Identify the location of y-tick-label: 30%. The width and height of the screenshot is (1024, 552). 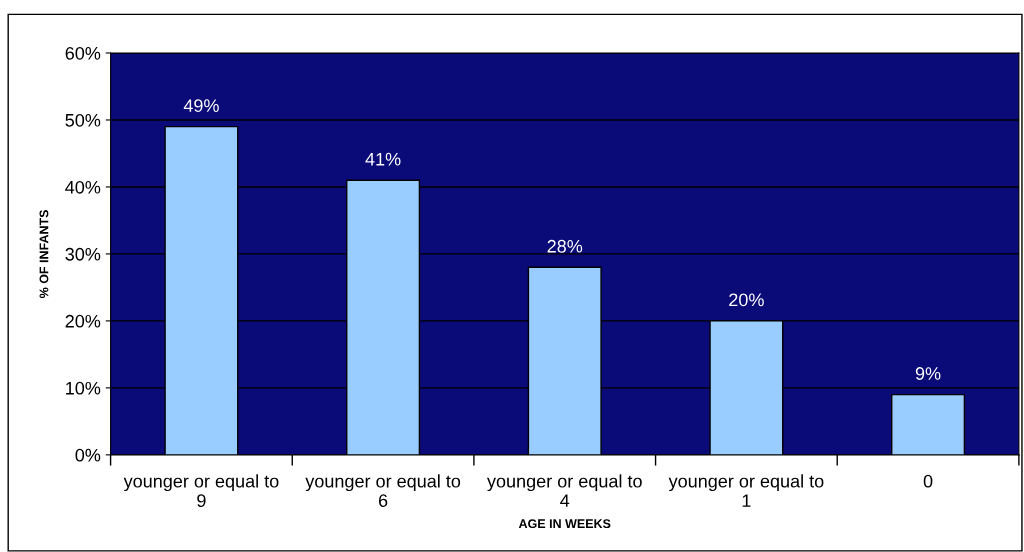
(83, 254).